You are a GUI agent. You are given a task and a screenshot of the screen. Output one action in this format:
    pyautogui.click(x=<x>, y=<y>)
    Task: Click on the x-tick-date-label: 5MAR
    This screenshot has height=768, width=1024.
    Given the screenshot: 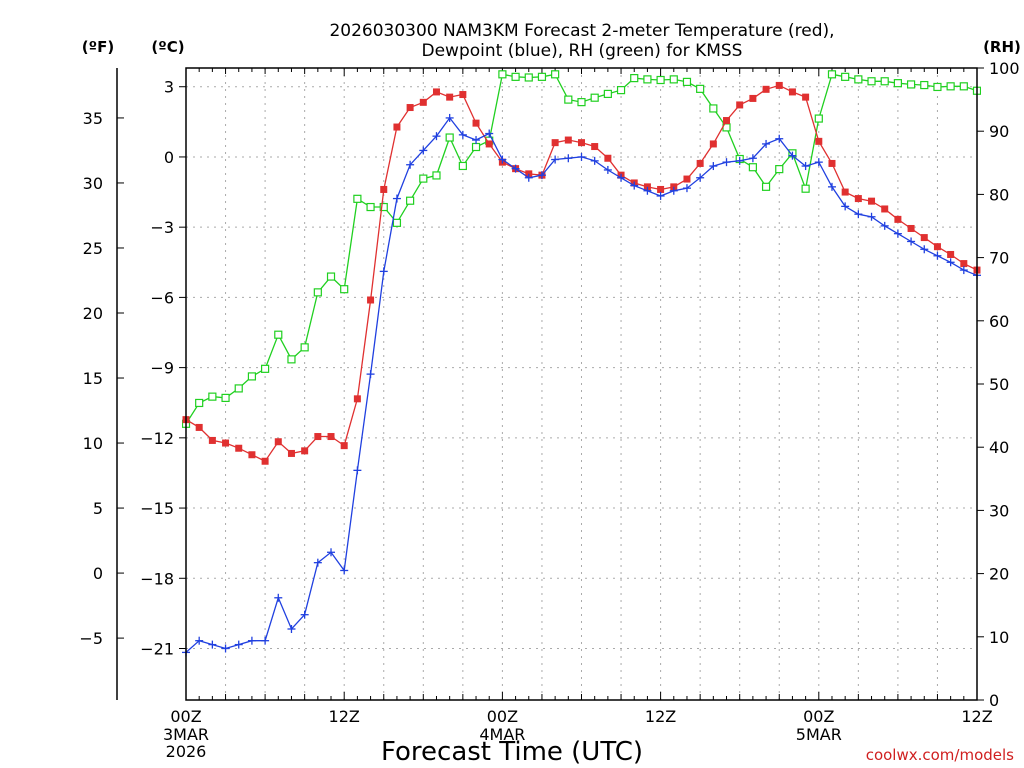 What is the action you would take?
    pyautogui.click(x=819, y=734)
    